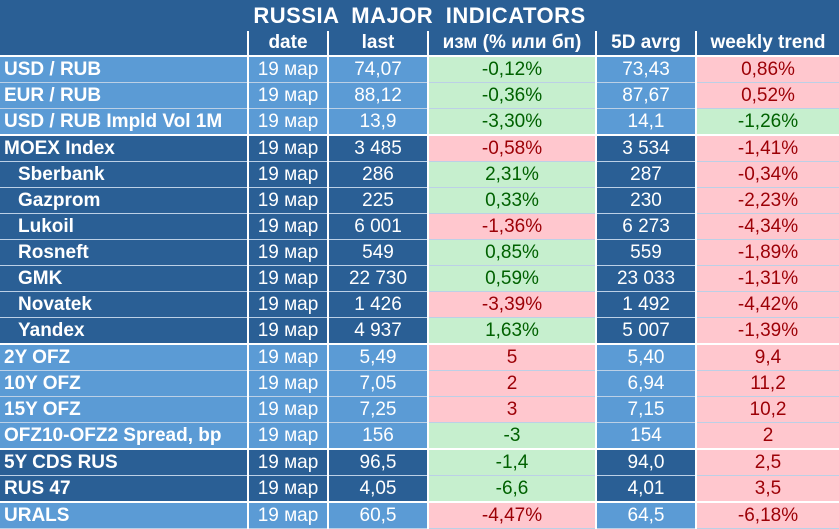  I want to click on row-5d-avg: 4,01, so click(646, 489).